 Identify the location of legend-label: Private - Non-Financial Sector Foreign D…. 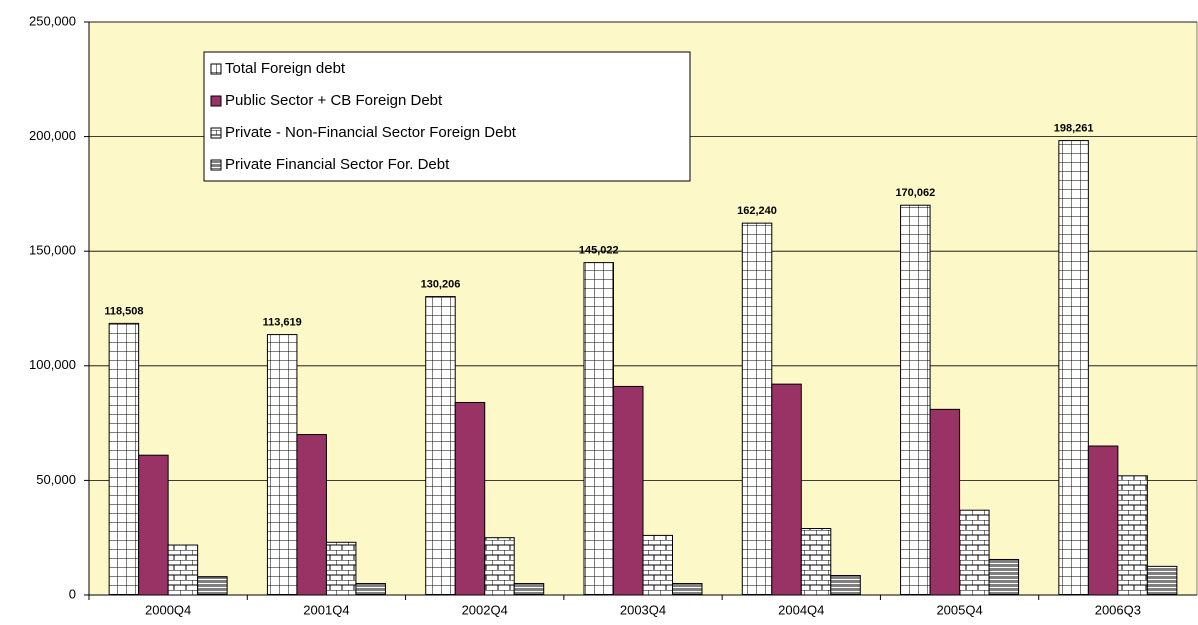
(371, 132).